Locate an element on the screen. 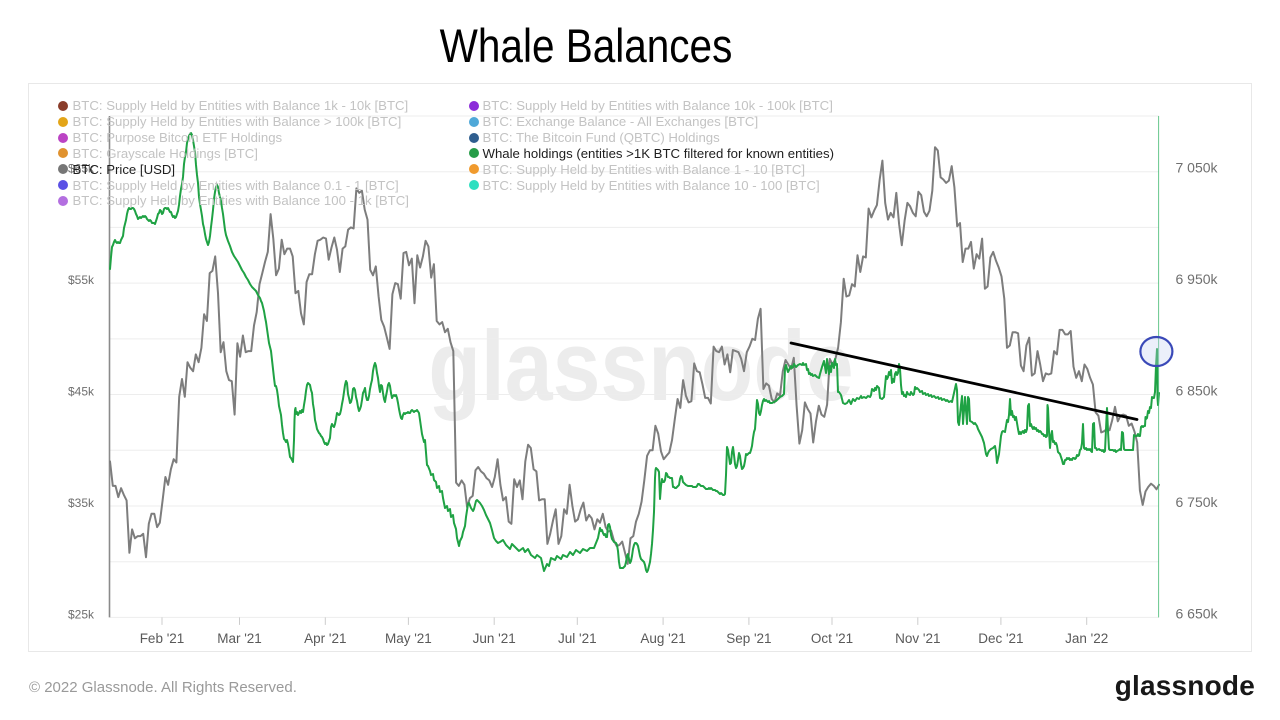 The image size is (1280, 720). svg-text: glassnode is located at coordinates (640, 365).